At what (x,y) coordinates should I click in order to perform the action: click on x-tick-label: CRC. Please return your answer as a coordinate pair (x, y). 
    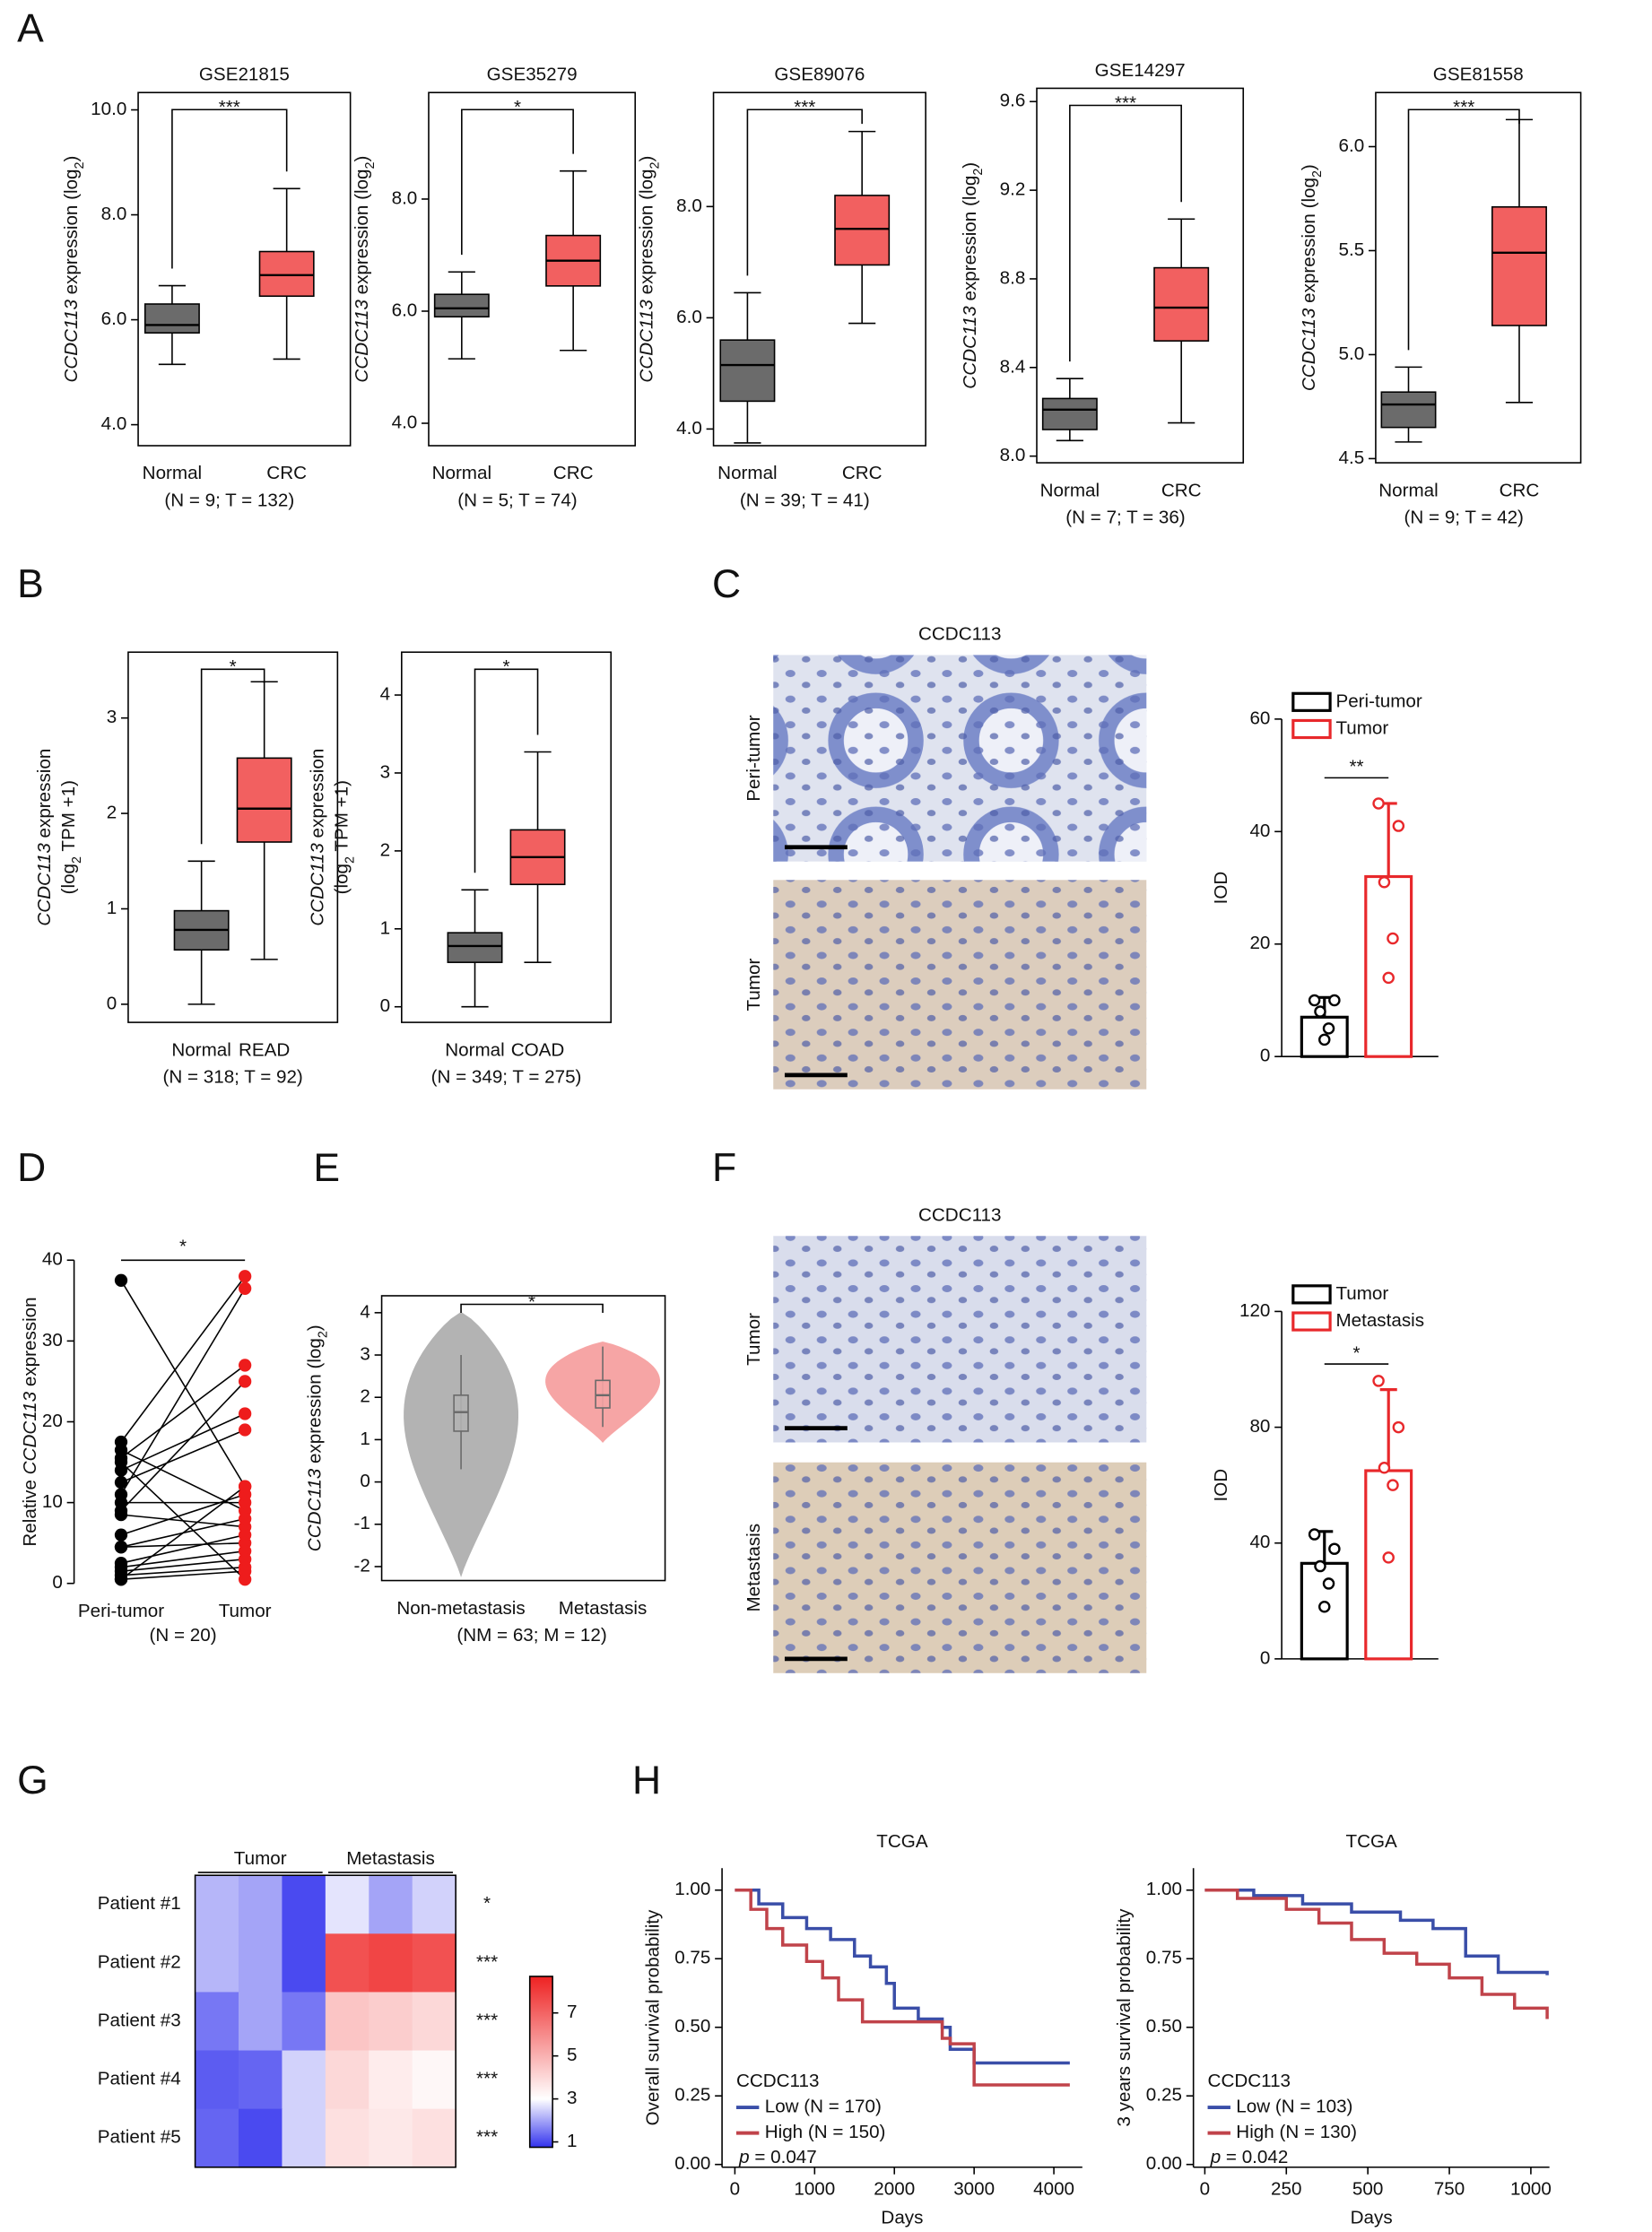
    Looking at the image, I should click on (862, 473).